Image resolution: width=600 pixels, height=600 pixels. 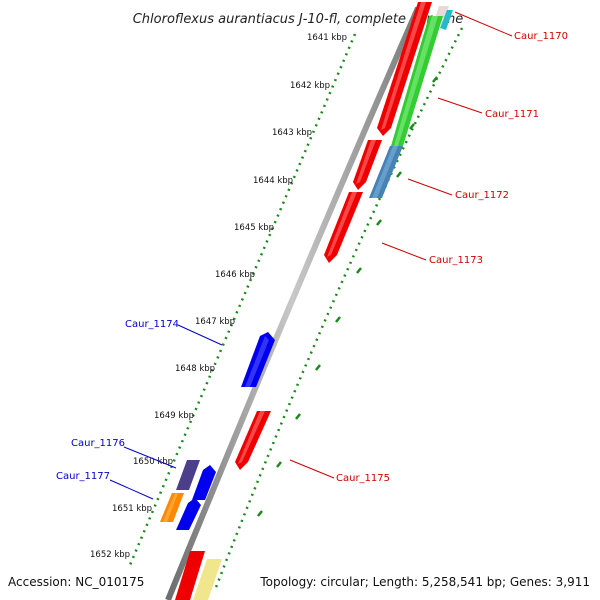 I want to click on gene-label: Caur_1177, so click(x=83, y=476).